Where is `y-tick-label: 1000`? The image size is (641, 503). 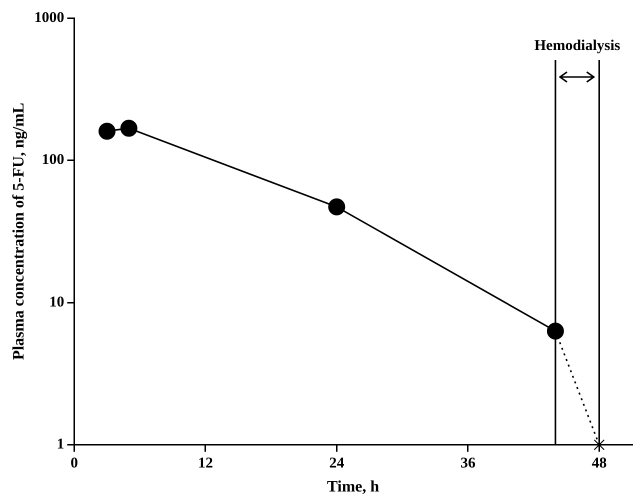
y-tick-label: 1000 is located at coordinates (49, 18).